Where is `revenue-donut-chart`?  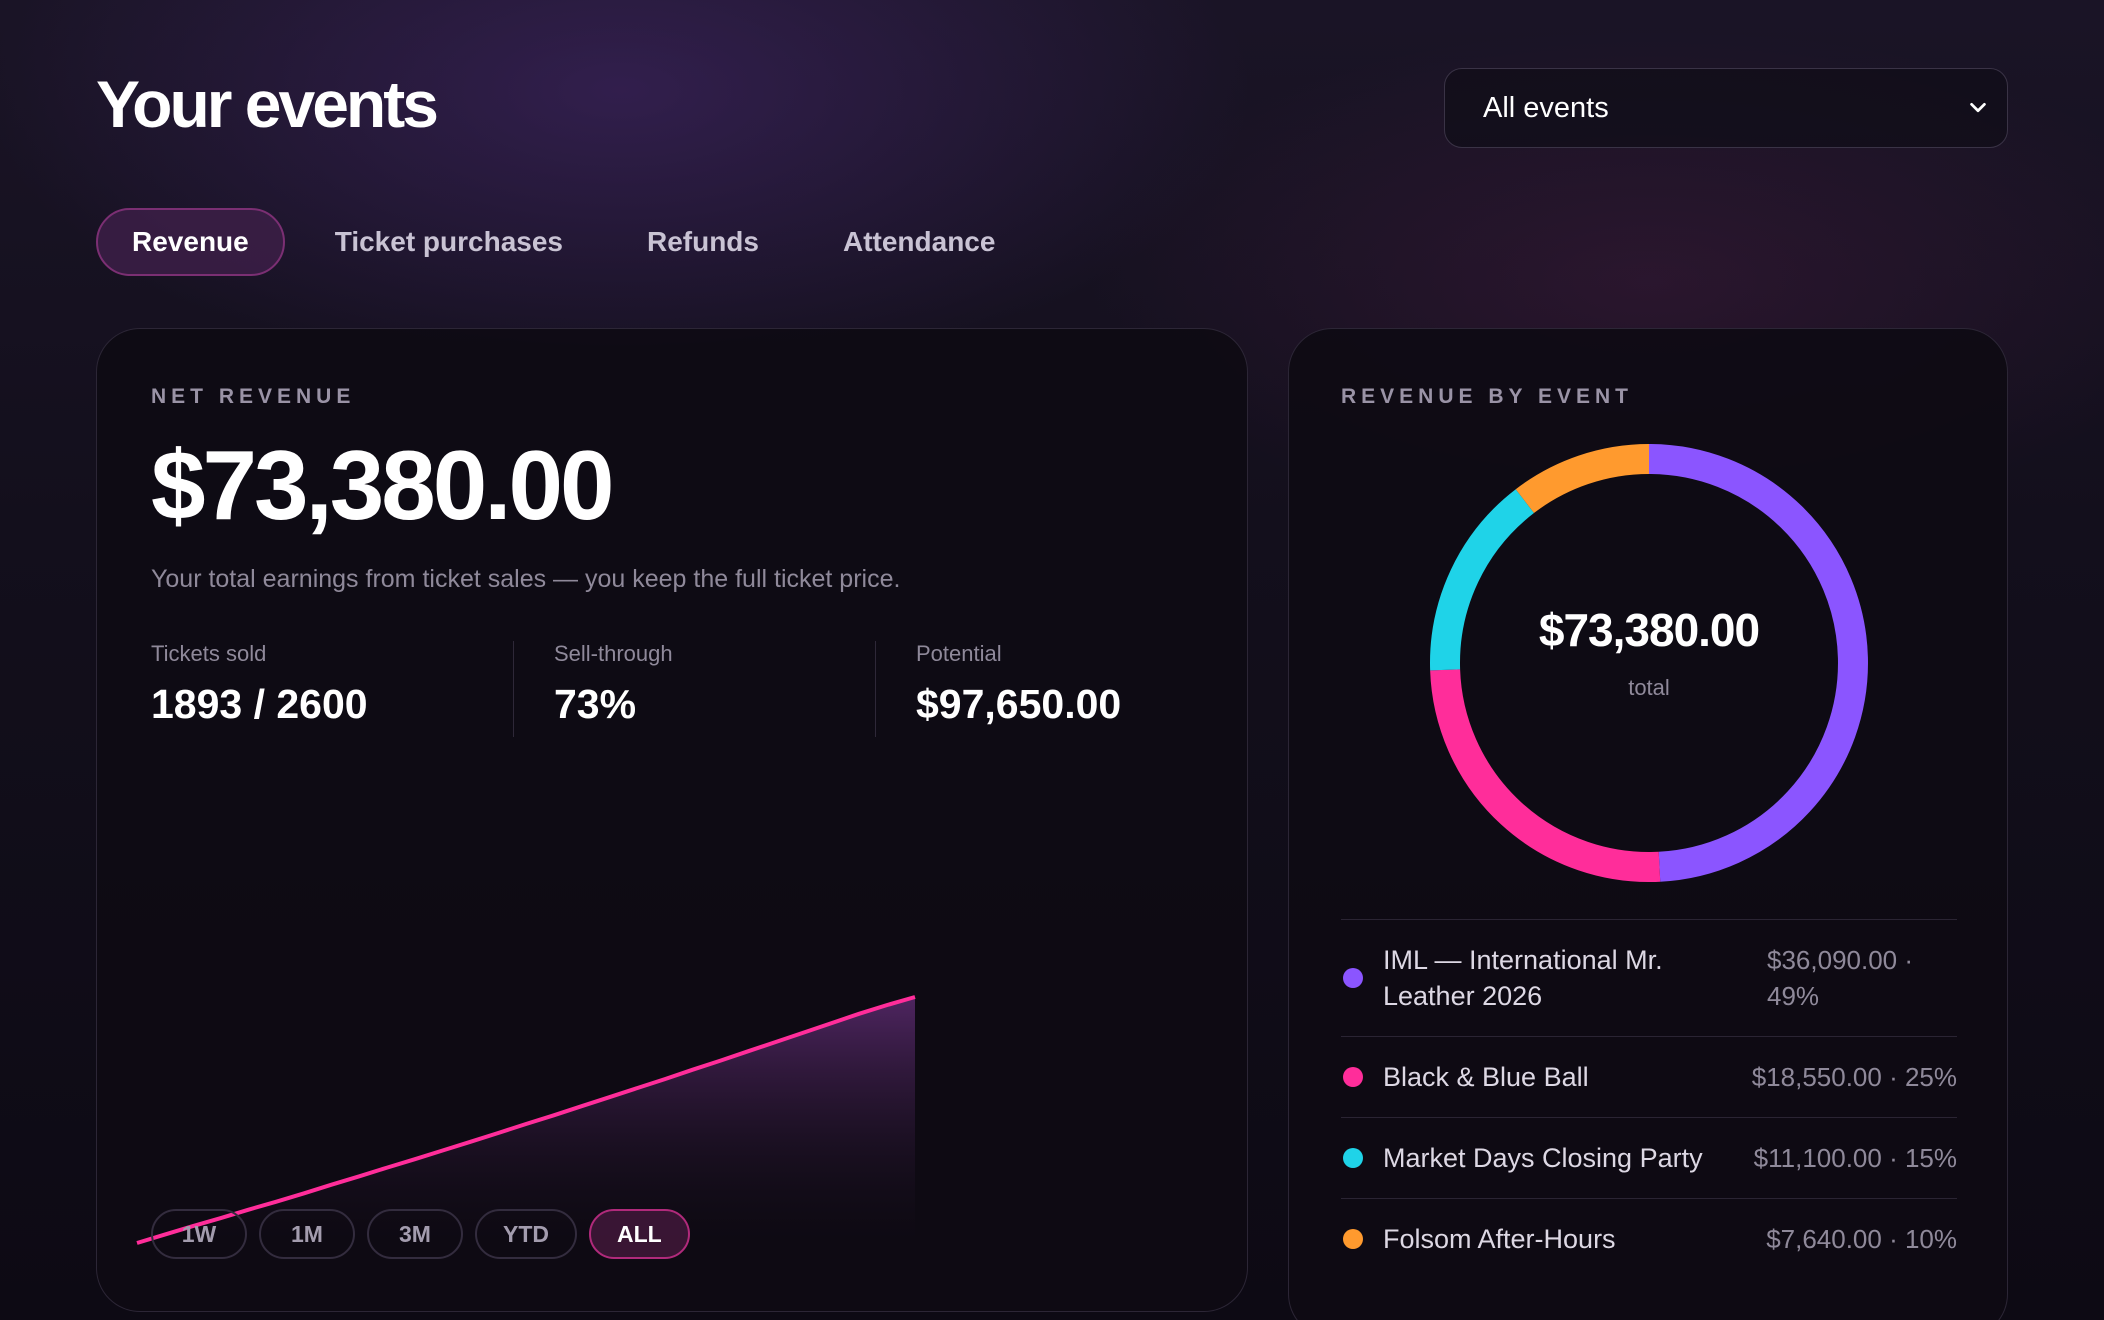
revenue-donut-chart is located at coordinates (1649, 663).